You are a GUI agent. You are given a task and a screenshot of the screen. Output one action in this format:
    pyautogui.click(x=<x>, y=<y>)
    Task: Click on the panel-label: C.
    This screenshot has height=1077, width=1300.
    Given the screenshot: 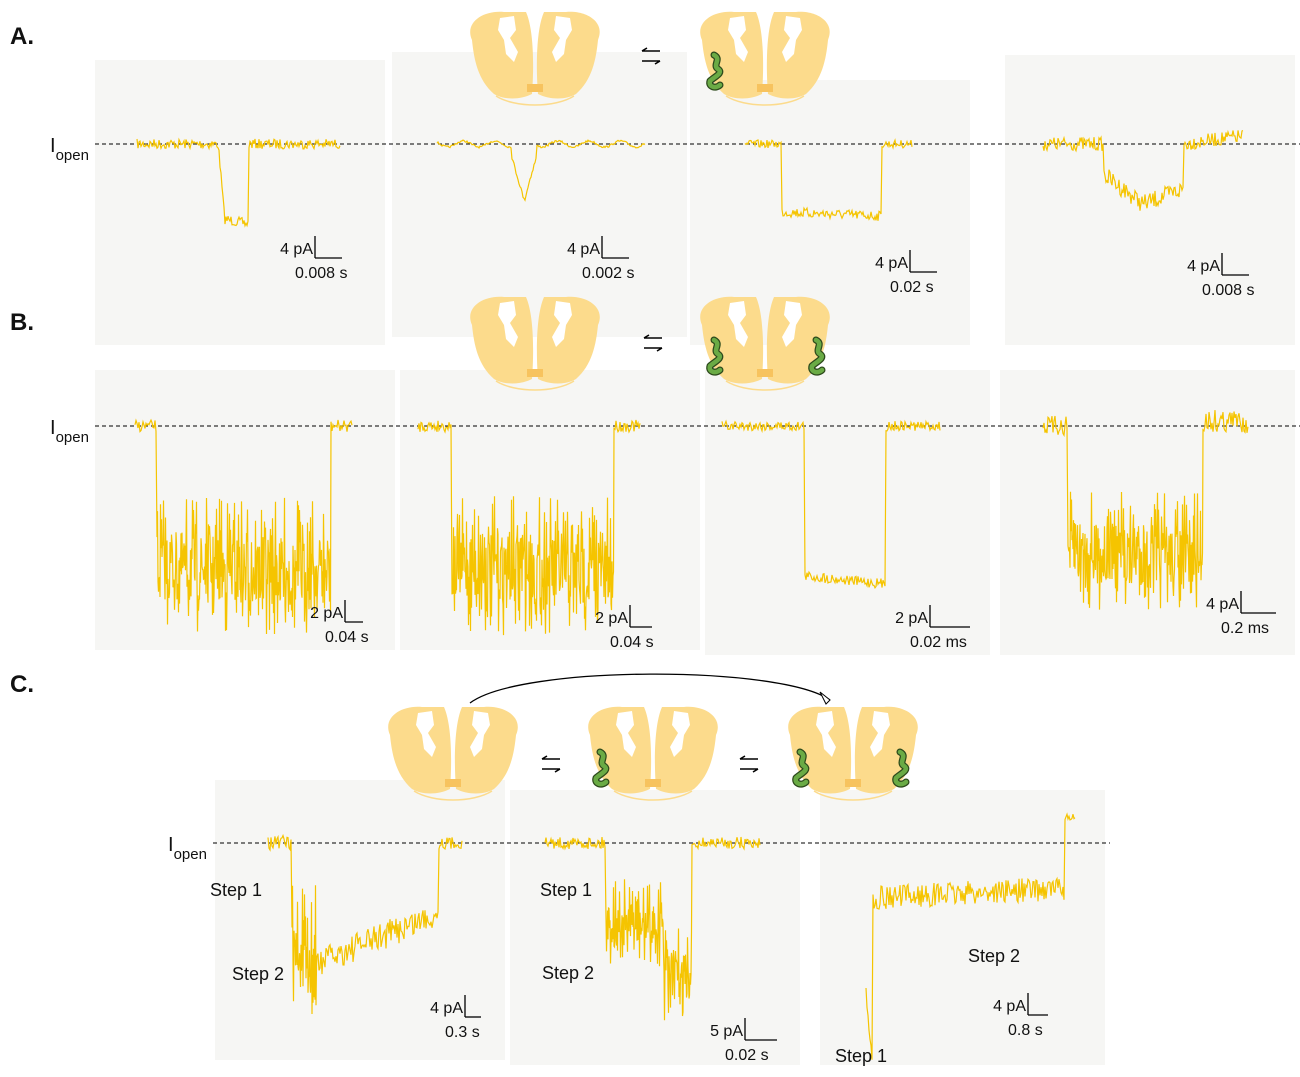 What is the action you would take?
    pyautogui.click(x=22, y=684)
    